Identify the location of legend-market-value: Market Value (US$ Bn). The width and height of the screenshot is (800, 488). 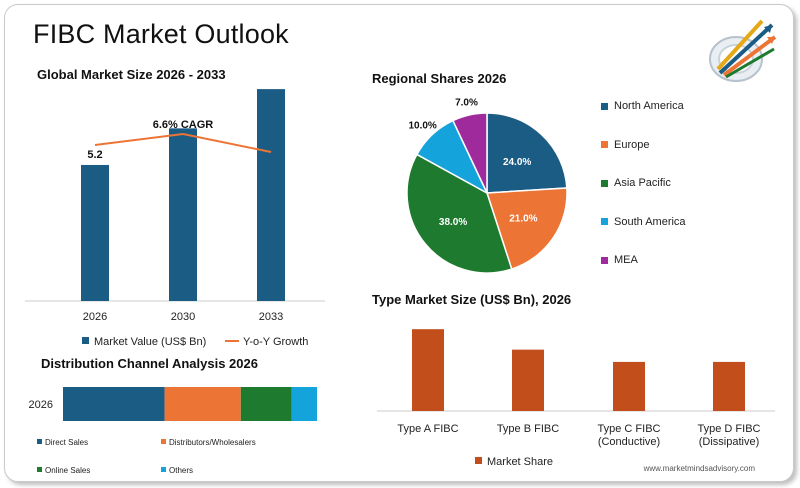
(150, 342).